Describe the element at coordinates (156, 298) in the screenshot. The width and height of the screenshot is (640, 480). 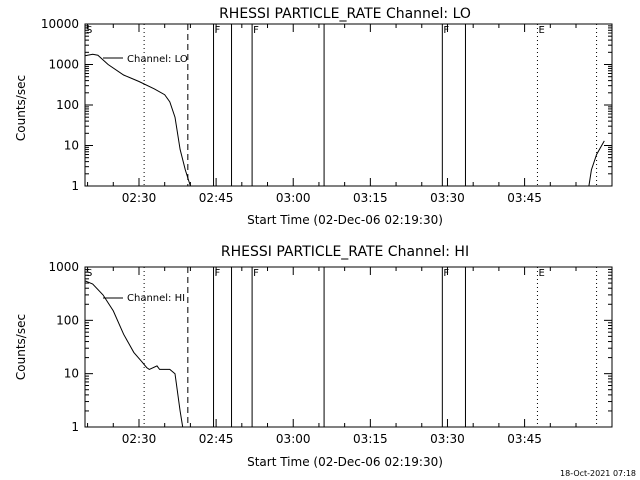
I see `legend-label: Channel: HI` at that location.